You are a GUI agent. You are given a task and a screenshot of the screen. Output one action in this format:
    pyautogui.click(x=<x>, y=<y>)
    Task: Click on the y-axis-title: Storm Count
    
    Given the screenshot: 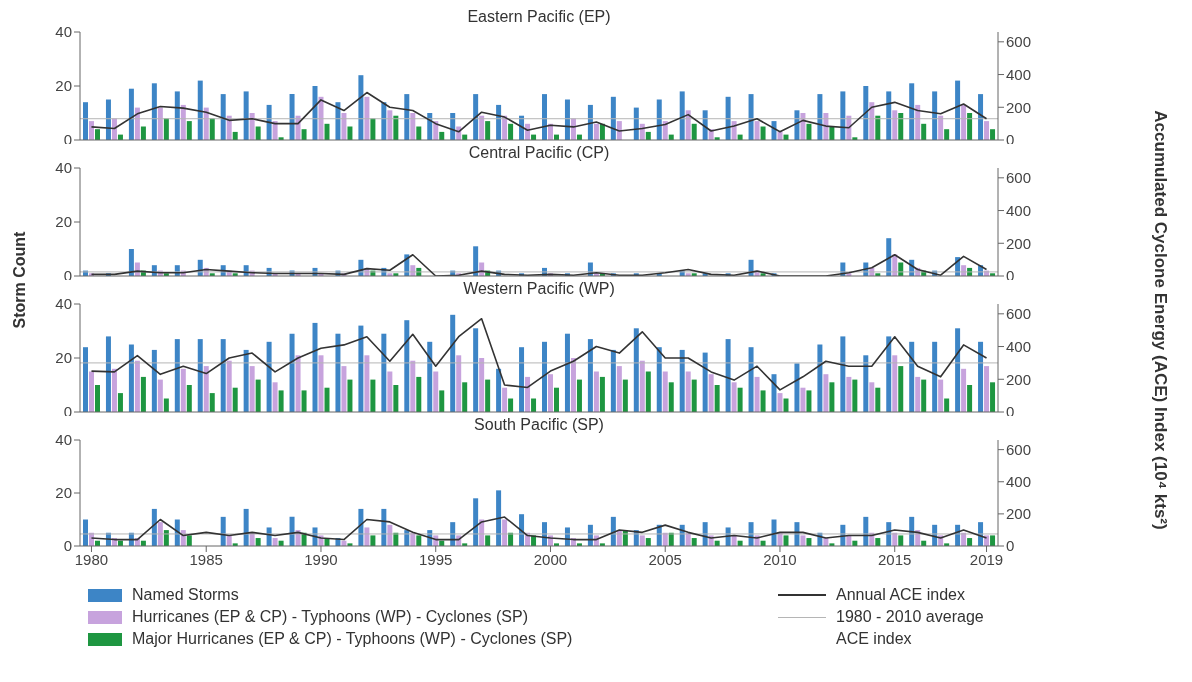 What is the action you would take?
    pyautogui.click(x=20, y=280)
    